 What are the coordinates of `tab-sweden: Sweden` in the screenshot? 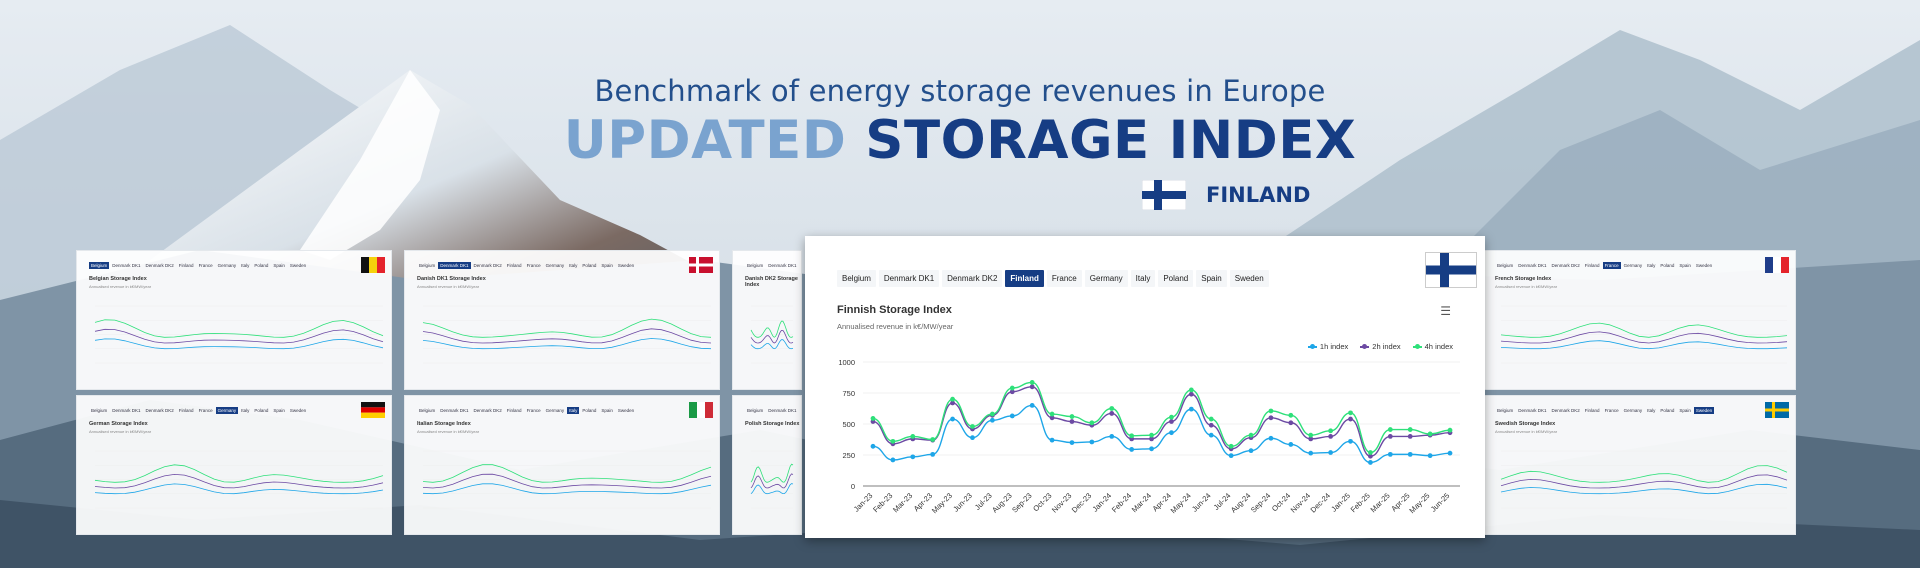 It's located at (1249, 278).